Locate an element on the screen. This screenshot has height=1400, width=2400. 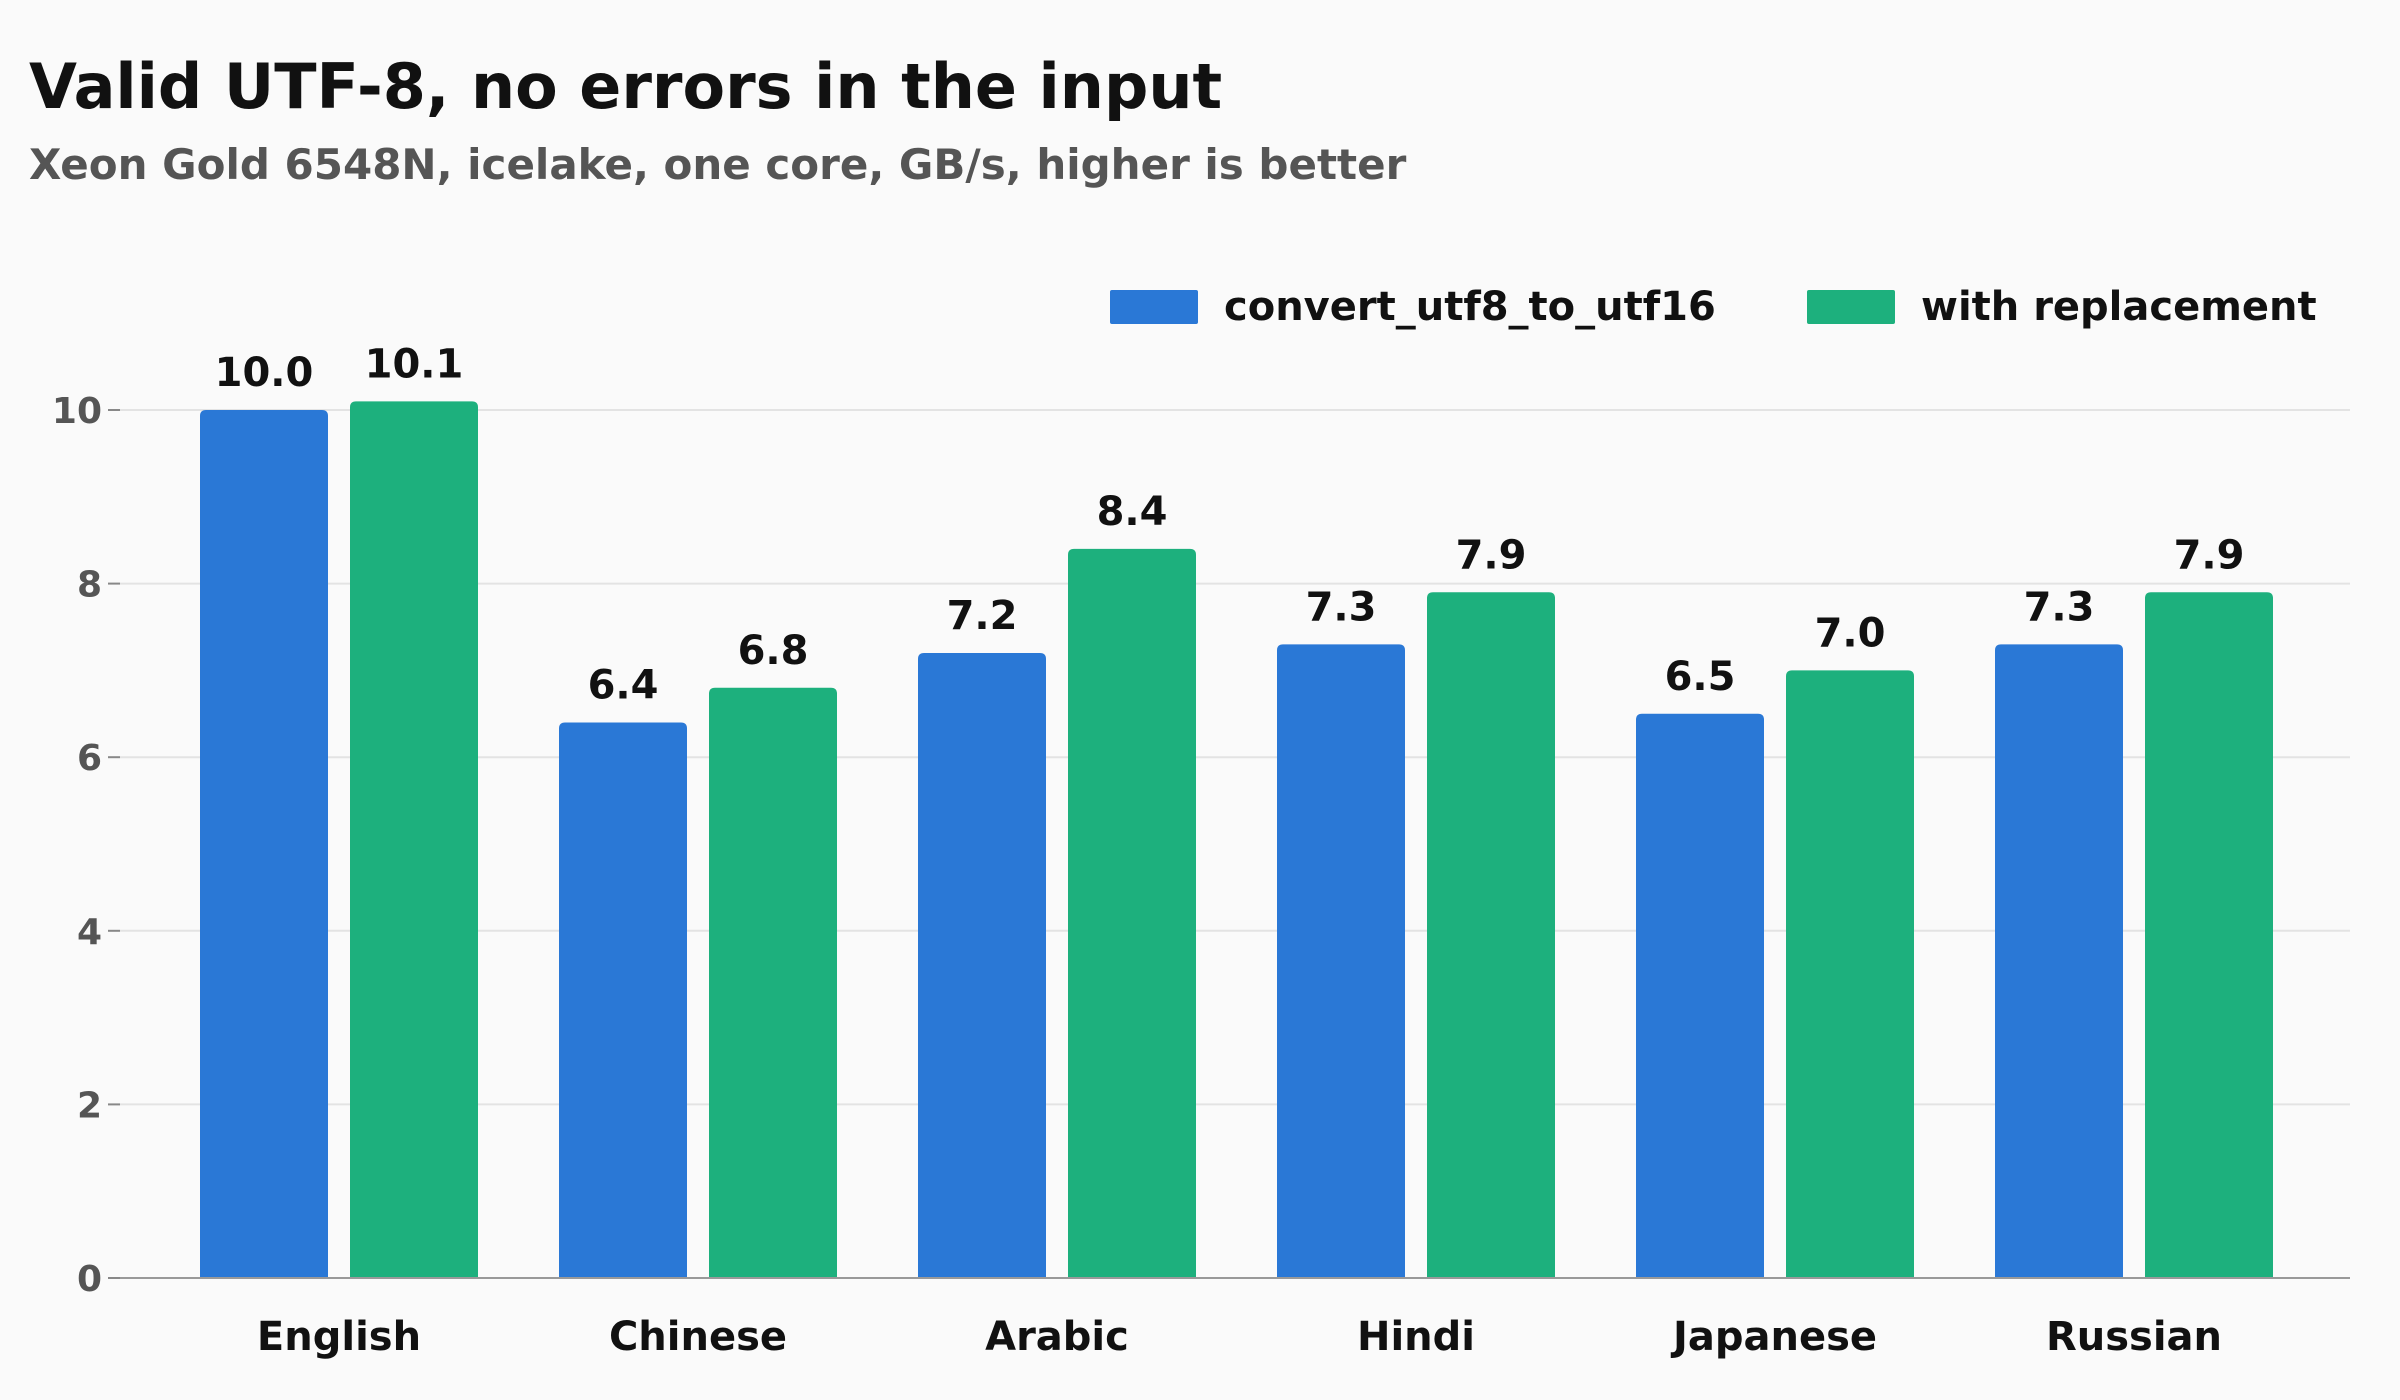
y-tick-label: 8 is located at coordinates (89, 585).